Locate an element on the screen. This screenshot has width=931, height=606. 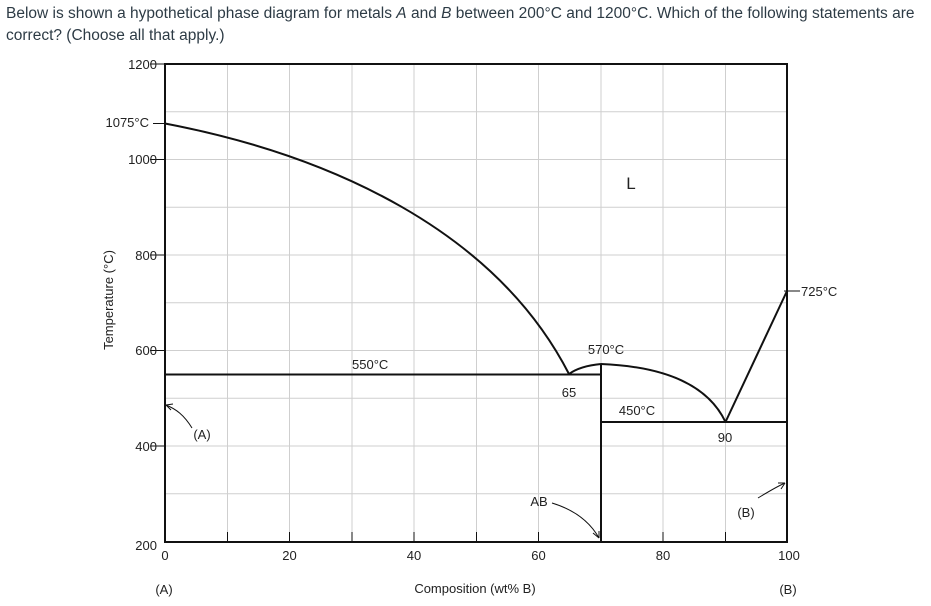
y-tick-marks is located at coordinates (157, 255).